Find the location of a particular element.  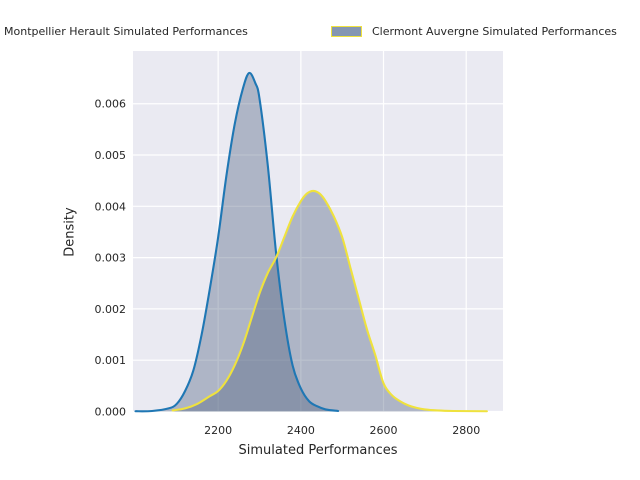

legend-entry-clermont: Clermont Auvergne Simulated Performances is located at coordinates (474, 31).